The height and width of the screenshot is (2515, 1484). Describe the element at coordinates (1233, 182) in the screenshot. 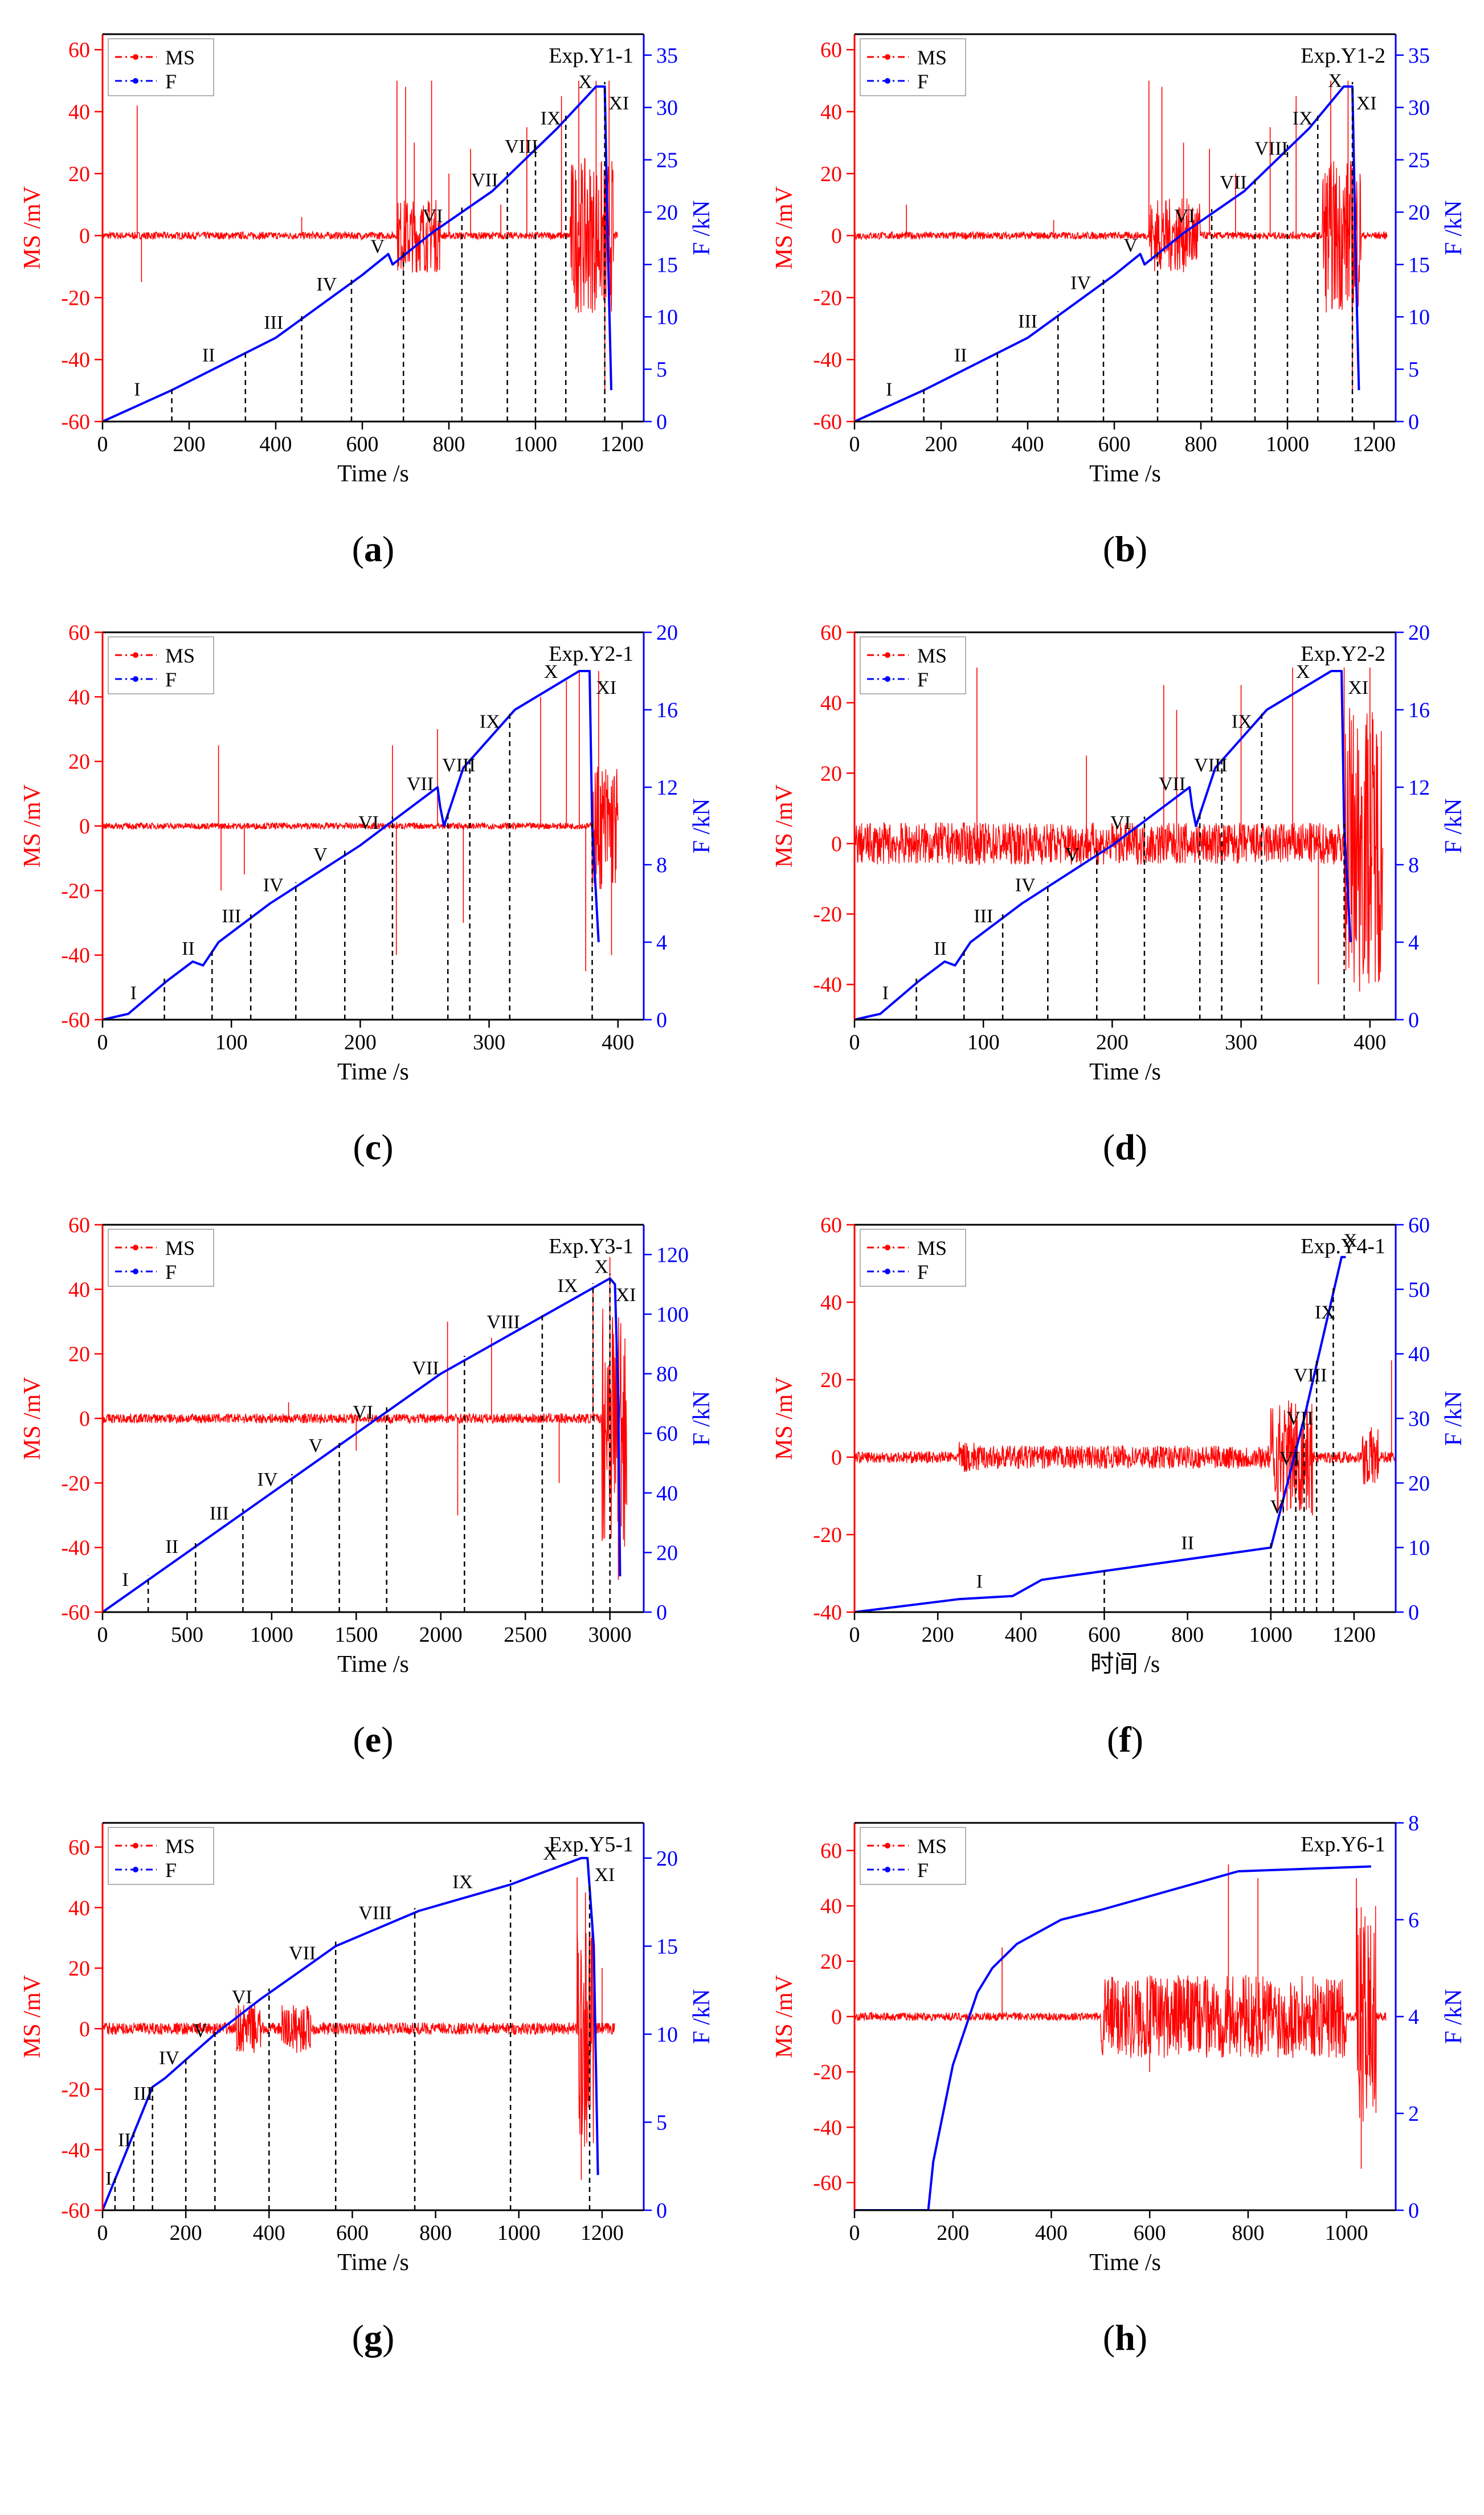

I see `stage-label-6: VII` at that location.